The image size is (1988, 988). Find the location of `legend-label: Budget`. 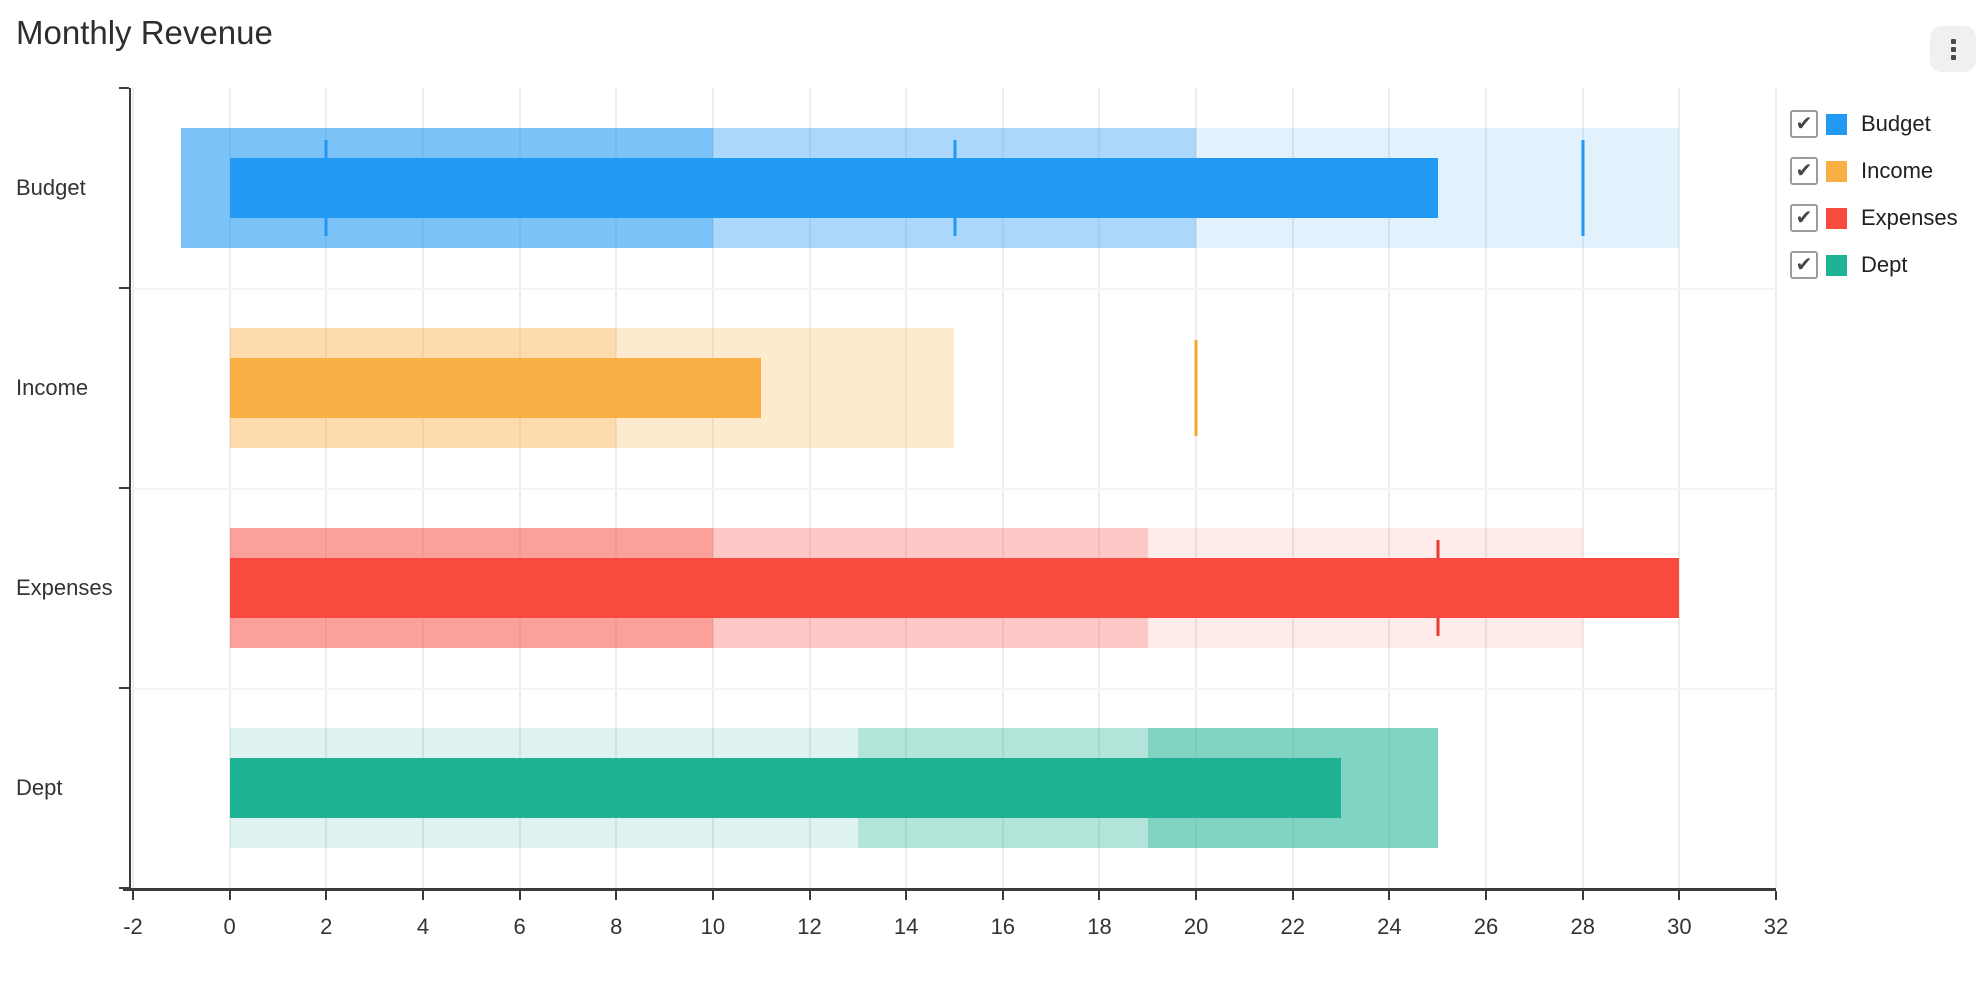

legend-label: Budget is located at coordinates (1896, 123).